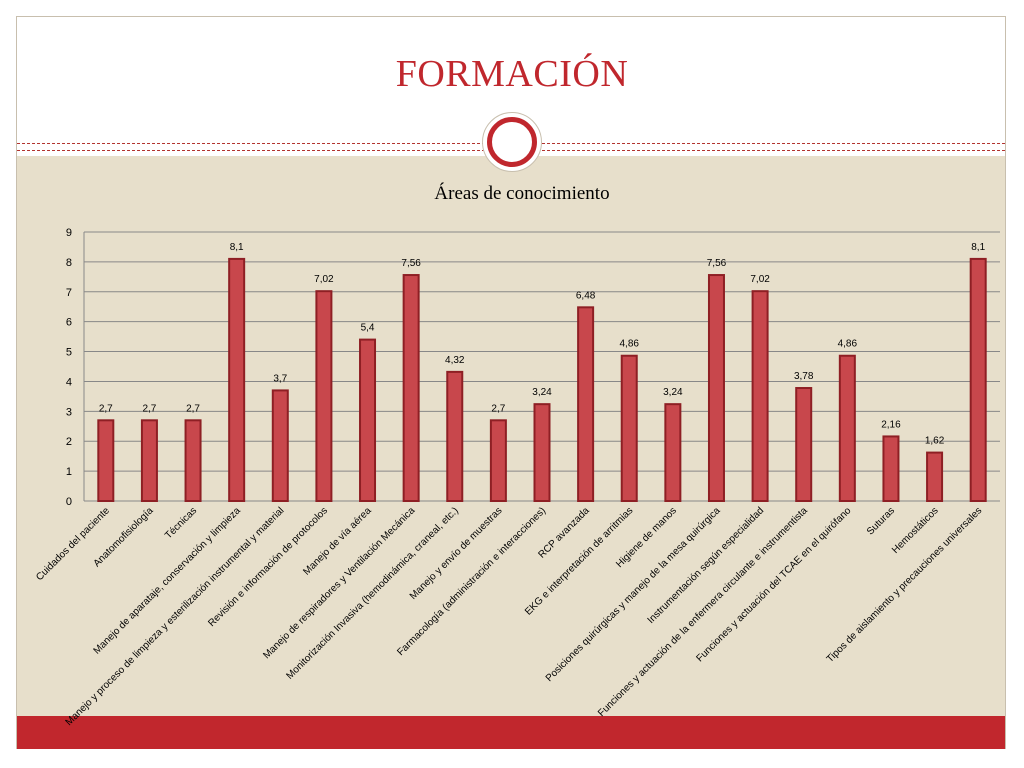 The image size is (1024, 768). I want to click on data-label: 5,4, so click(368, 328).